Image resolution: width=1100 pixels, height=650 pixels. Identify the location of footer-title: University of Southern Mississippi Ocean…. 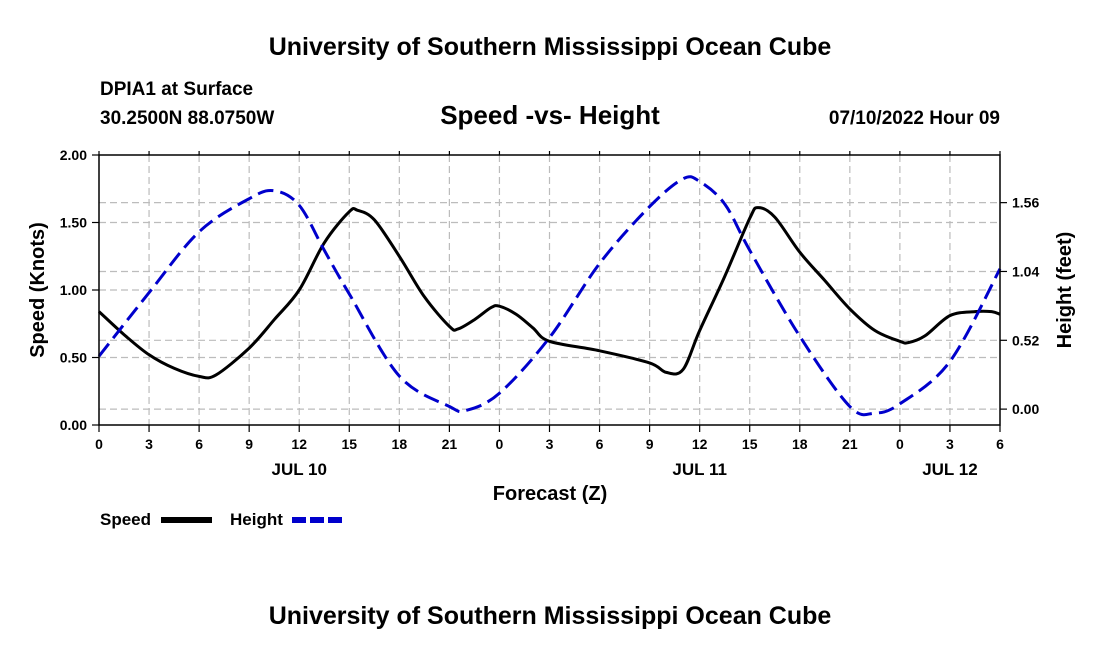
(550, 616).